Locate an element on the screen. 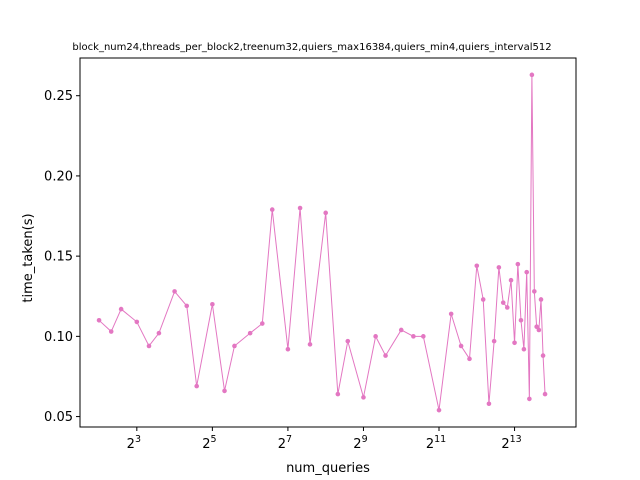 This screenshot has height=480, width=640. x-tick-label: 27 is located at coordinates (285, 443).